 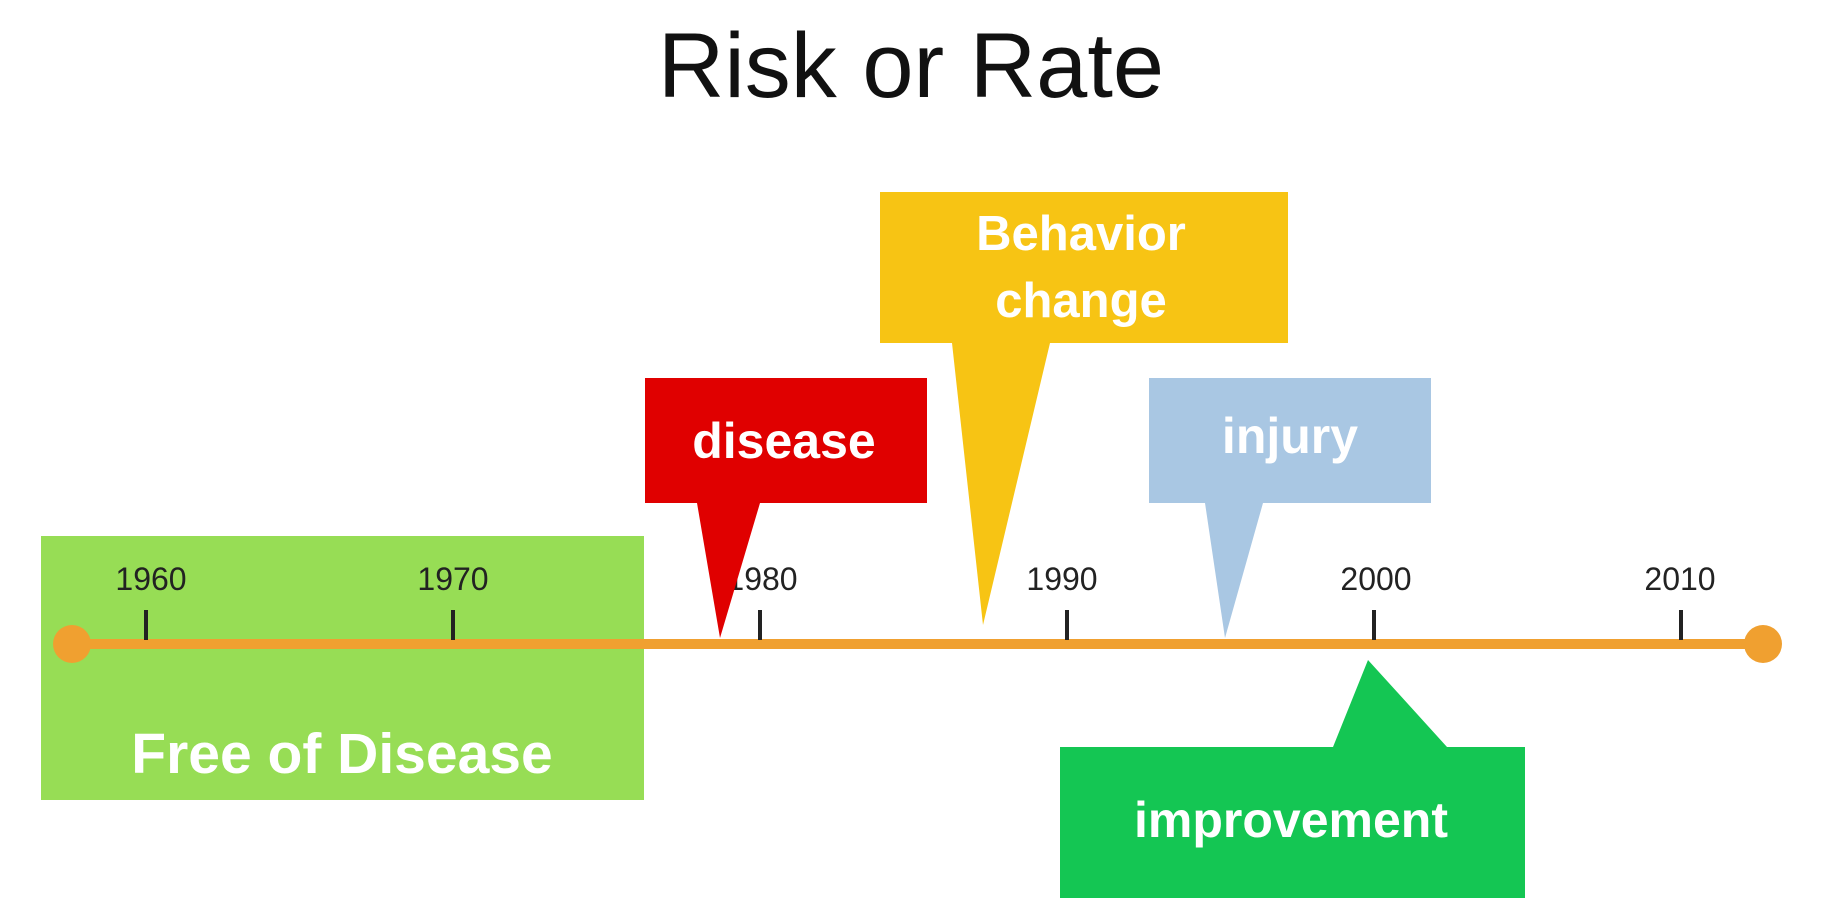 I want to click on slide-title: Risk or Rate, so click(x=911, y=66).